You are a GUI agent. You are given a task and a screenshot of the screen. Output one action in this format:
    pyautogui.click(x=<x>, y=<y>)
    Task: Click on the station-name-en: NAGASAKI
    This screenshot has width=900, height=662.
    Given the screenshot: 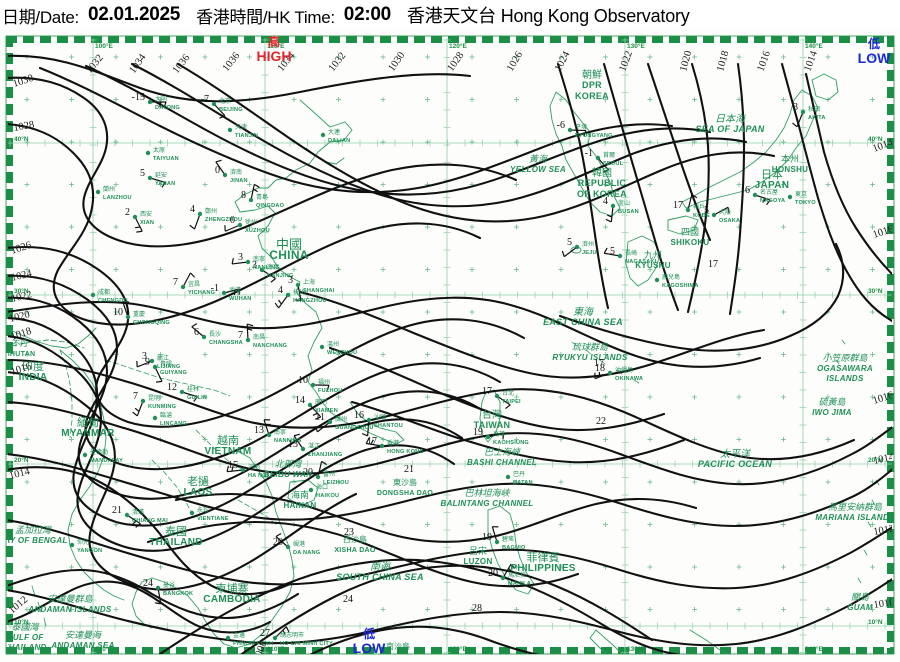 What is the action you would take?
    pyautogui.click(x=641, y=262)
    